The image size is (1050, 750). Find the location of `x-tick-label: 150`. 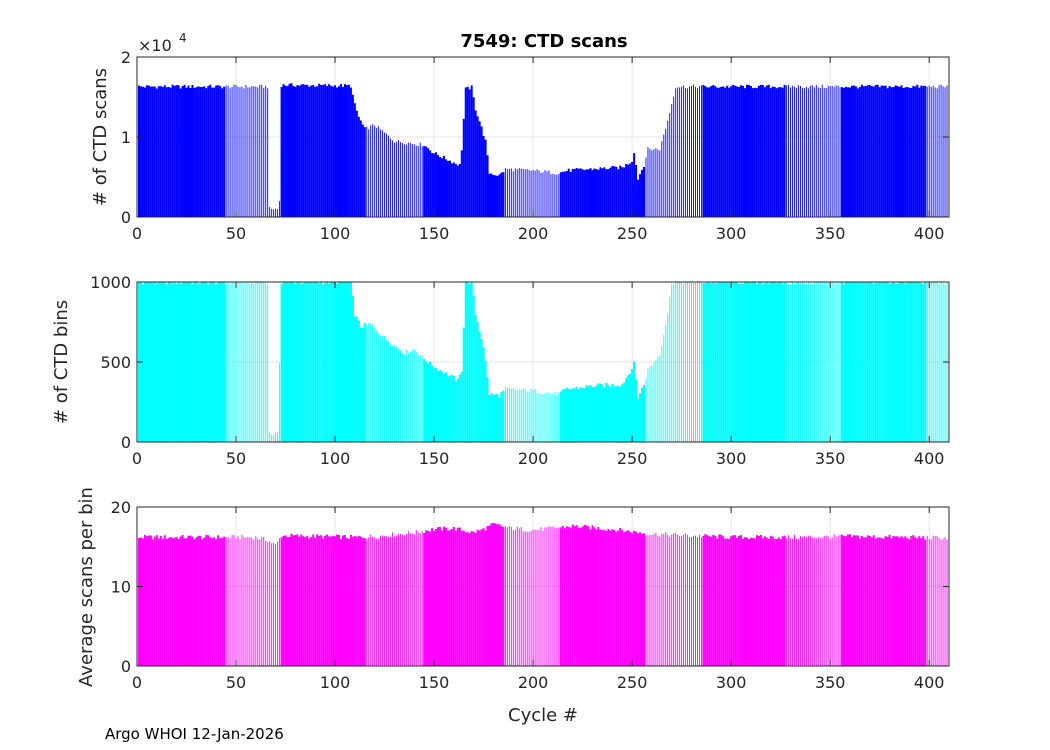

x-tick-label: 150 is located at coordinates (434, 458).